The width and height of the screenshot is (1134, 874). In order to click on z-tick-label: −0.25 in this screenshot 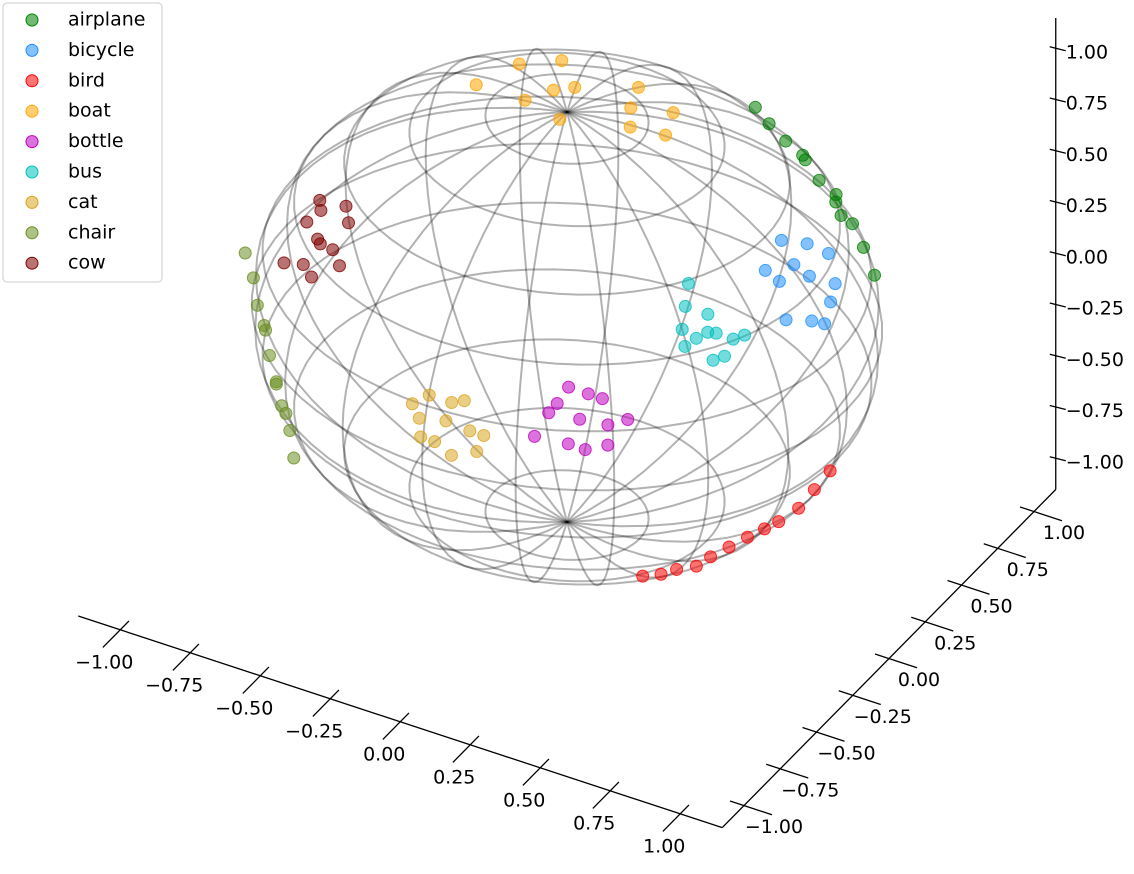, I will do `click(1095, 309)`.